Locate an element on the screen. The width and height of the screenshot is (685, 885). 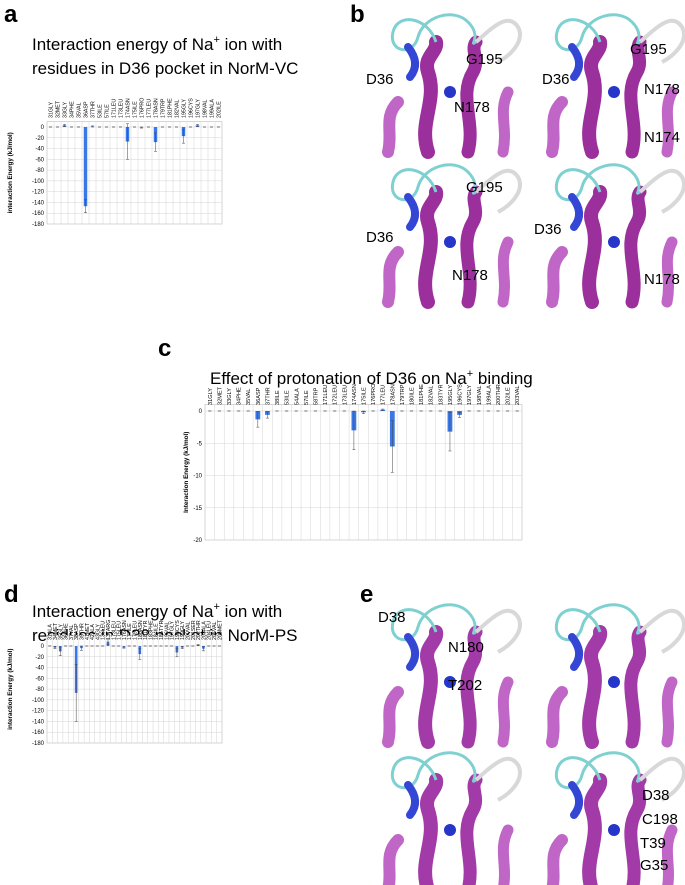
structure-render: G195 D36 N178 is located at coordinates (444, 236).